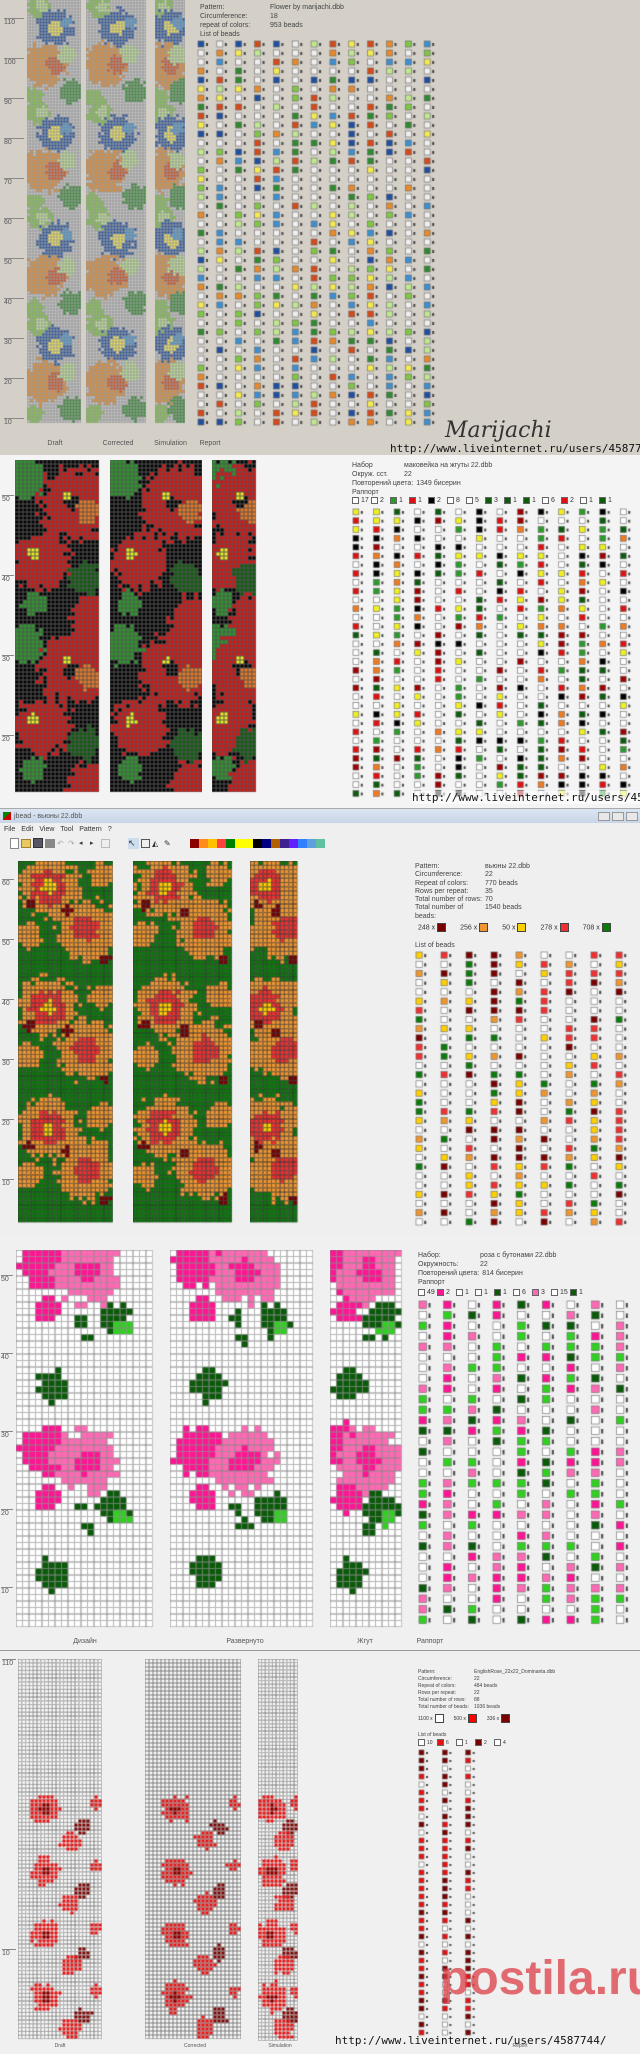  I want to click on list-label: Раппорт, so click(431, 1282).